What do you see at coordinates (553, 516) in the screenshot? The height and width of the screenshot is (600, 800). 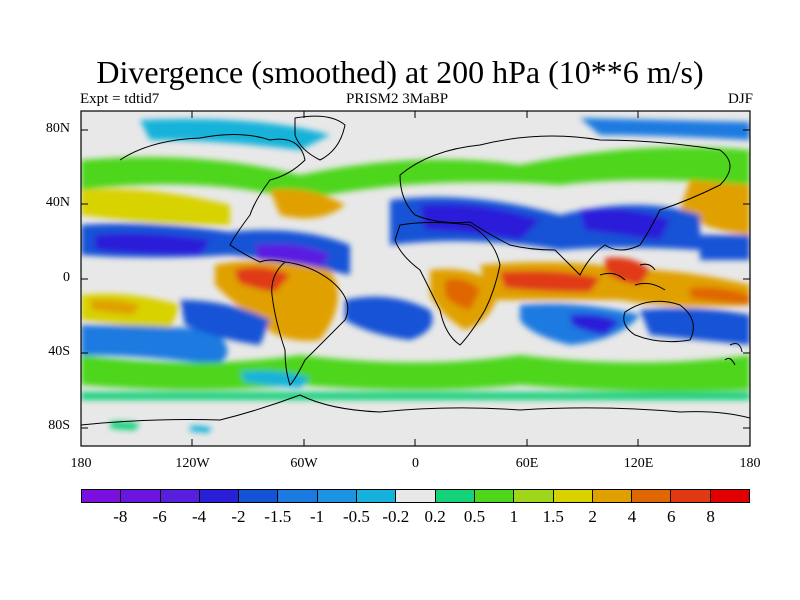 I see `colorbar-label: 1.5` at bounding box center [553, 516].